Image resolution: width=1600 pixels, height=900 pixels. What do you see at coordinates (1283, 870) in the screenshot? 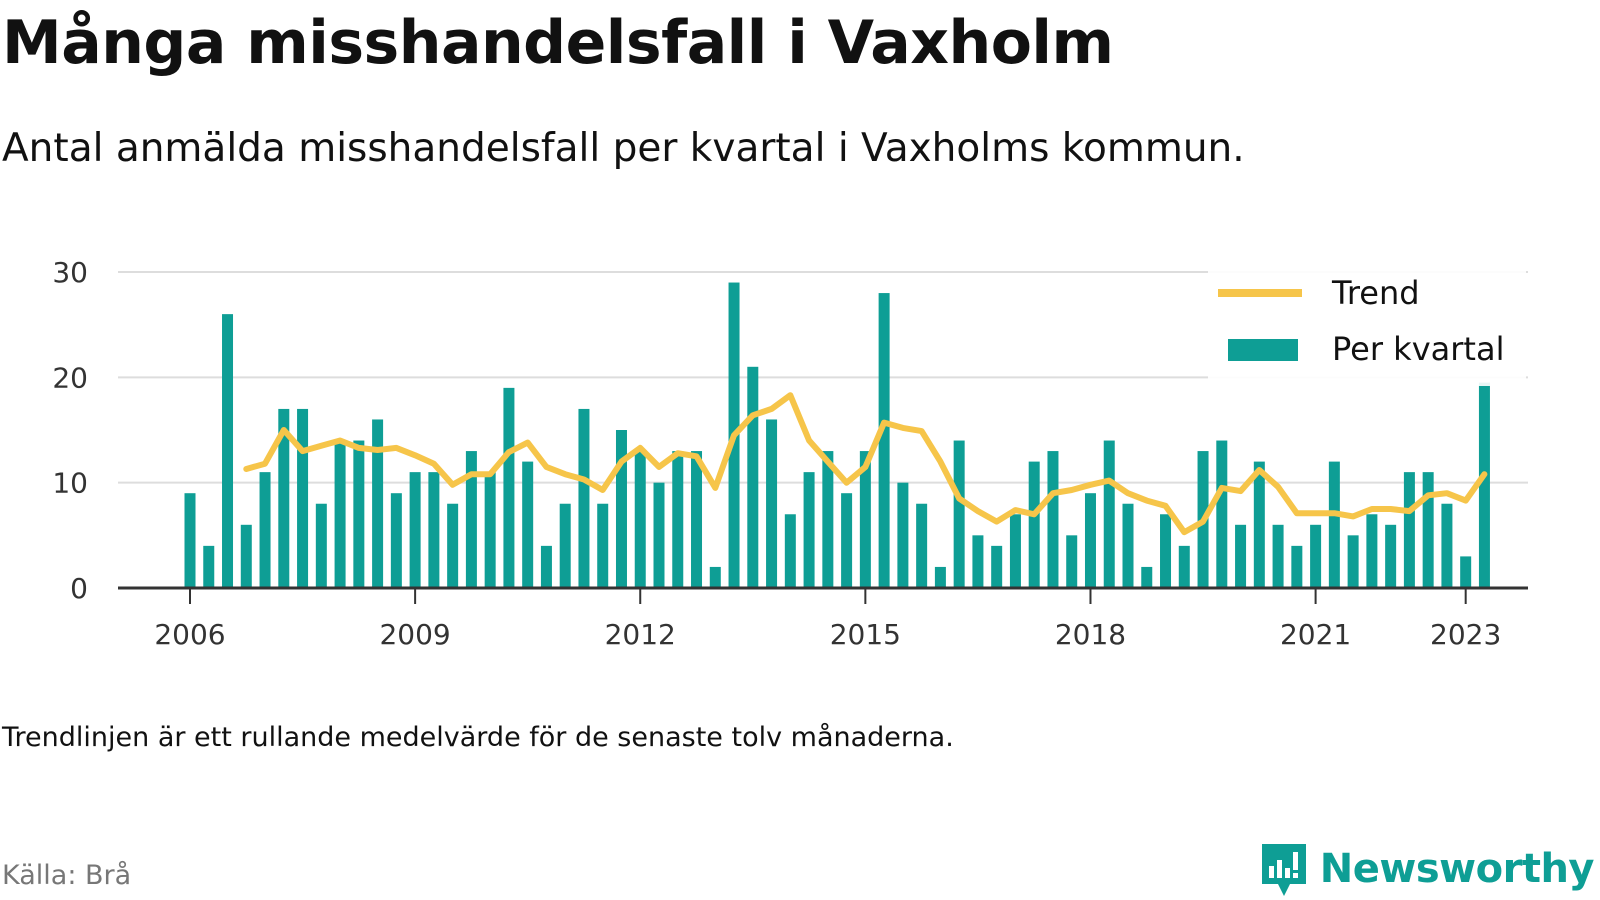
I see `newsworthy-logo-icon` at bounding box center [1283, 870].